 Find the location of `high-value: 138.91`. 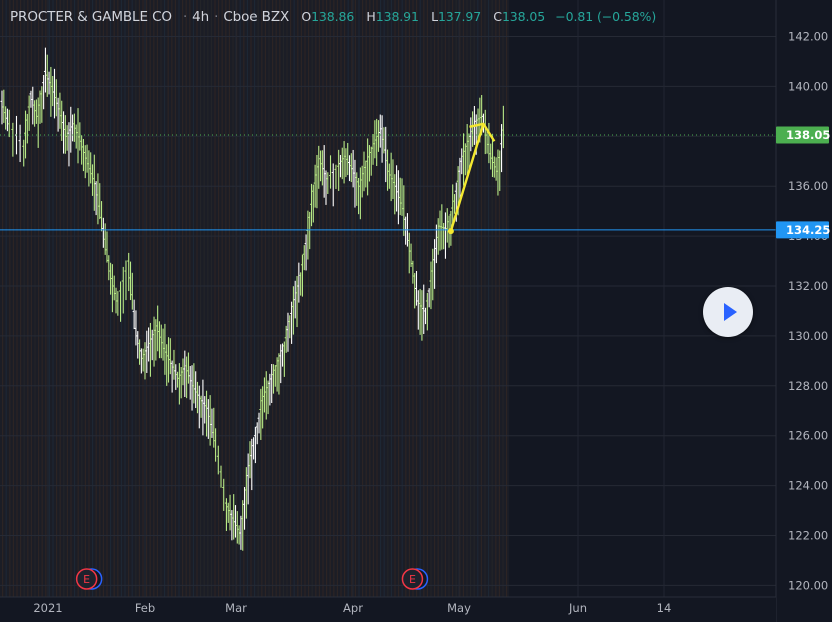

high-value: 138.91 is located at coordinates (397, 16).